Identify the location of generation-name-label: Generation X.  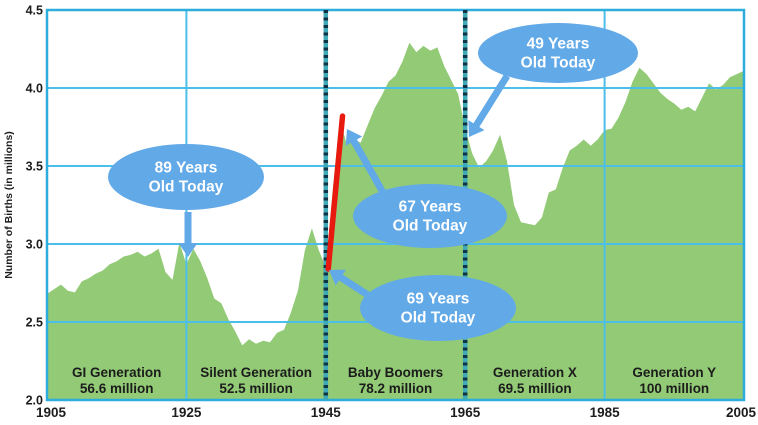
(535, 372).